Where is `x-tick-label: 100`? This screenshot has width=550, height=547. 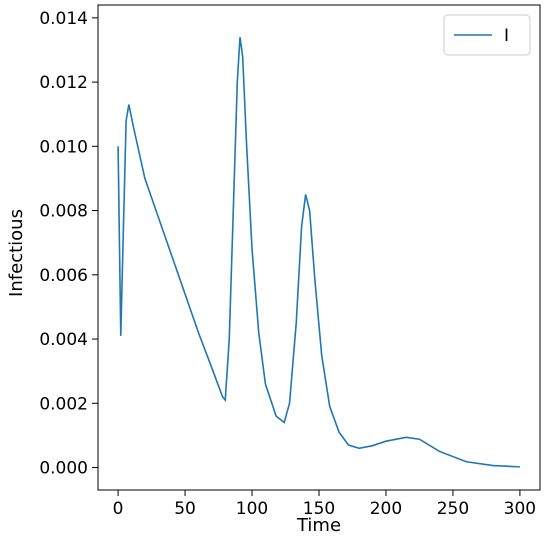
x-tick-label: 100 is located at coordinates (252, 509).